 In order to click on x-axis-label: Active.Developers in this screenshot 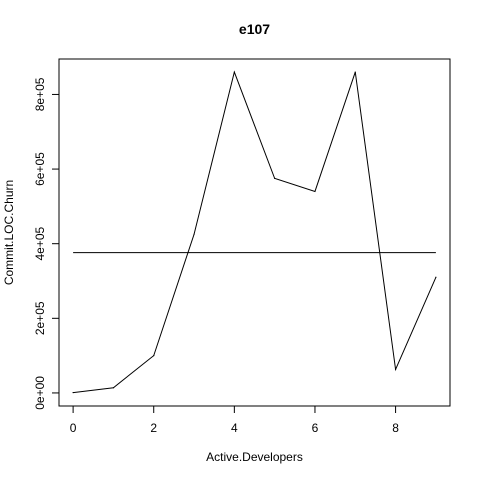, I will do `click(254, 457)`.